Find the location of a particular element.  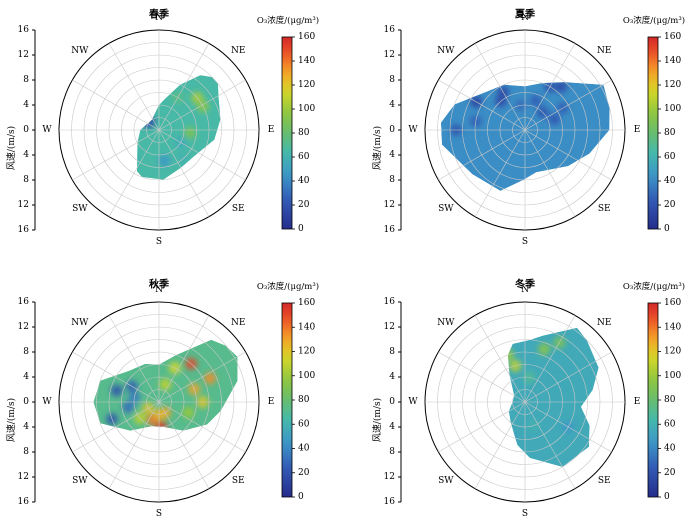

direction-label: E is located at coordinates (637, 402).